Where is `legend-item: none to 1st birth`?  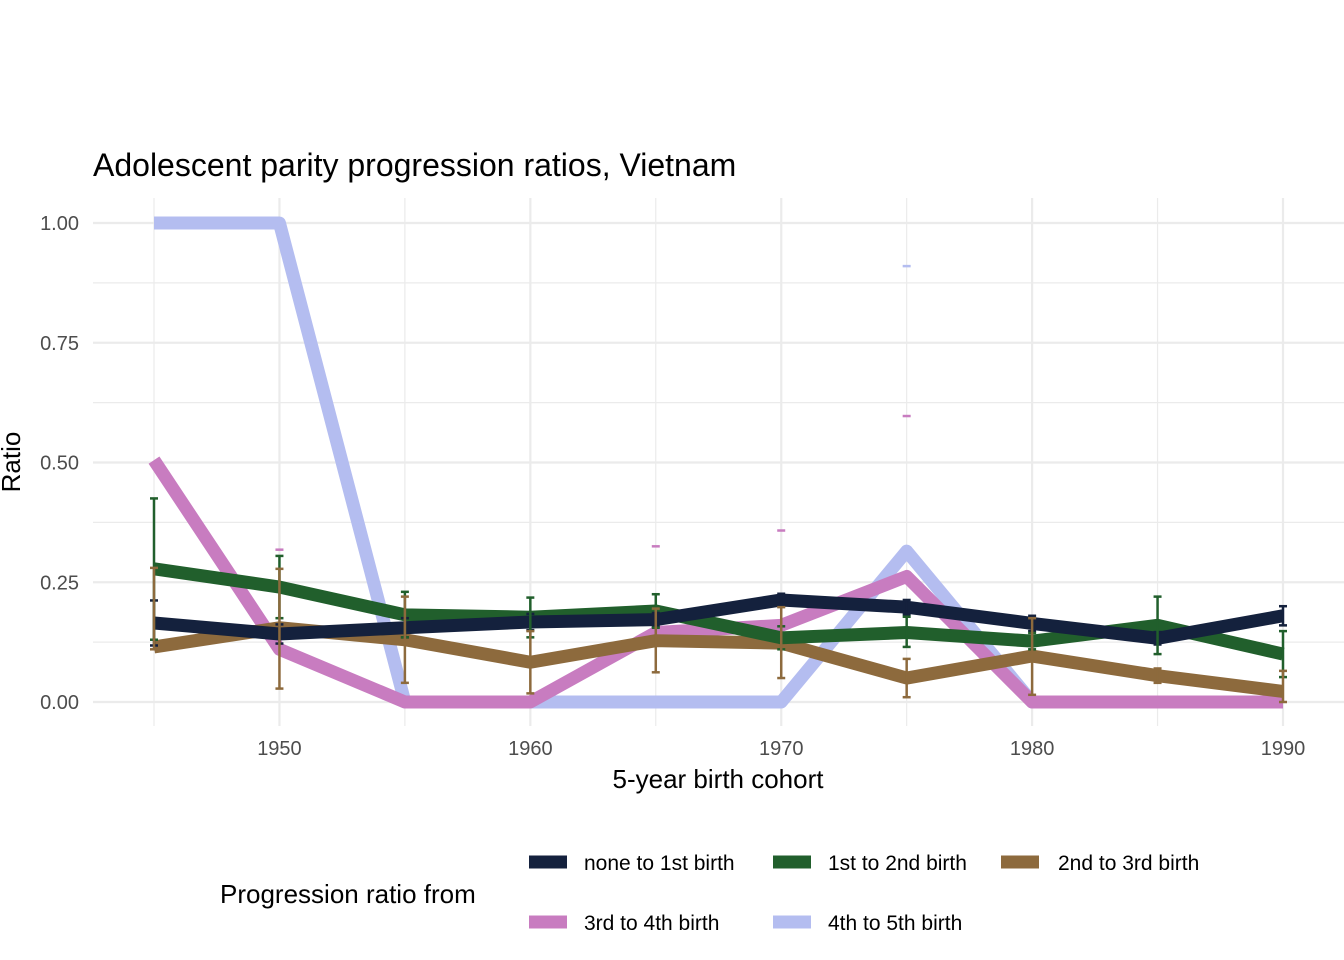
legend-item: none to 1st birth is located at coordinates (632, 863).